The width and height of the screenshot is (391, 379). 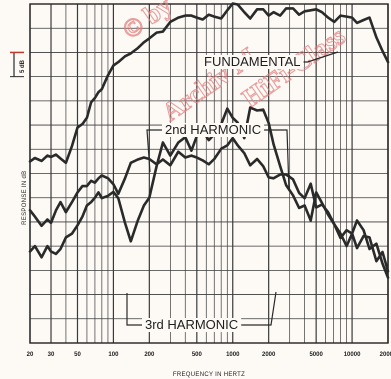 I want to click on 2nd-harmonic-label-bg, so click(x=213, y=130).